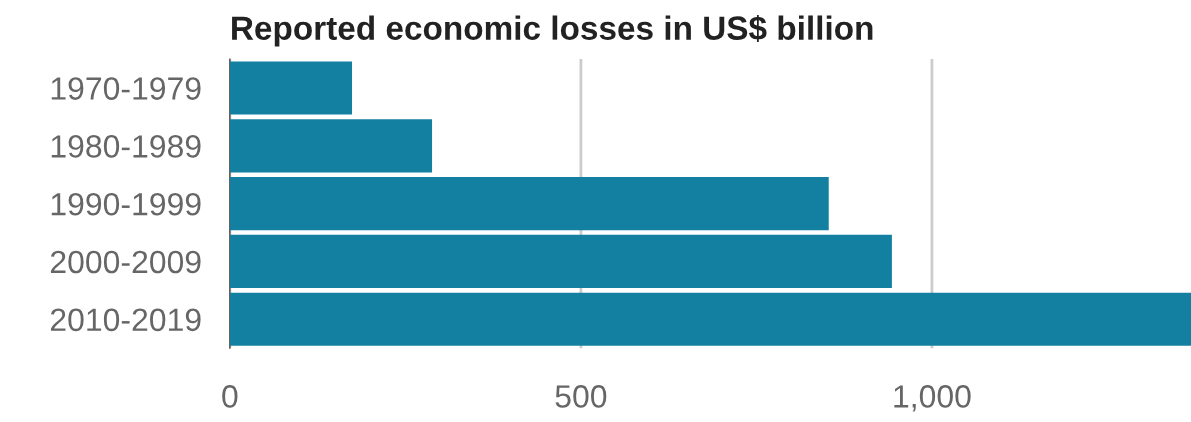 The height and width of the screenshot is (422, 1191). I want to click on y-tick-label: 1990-1999, so click(126, 204).